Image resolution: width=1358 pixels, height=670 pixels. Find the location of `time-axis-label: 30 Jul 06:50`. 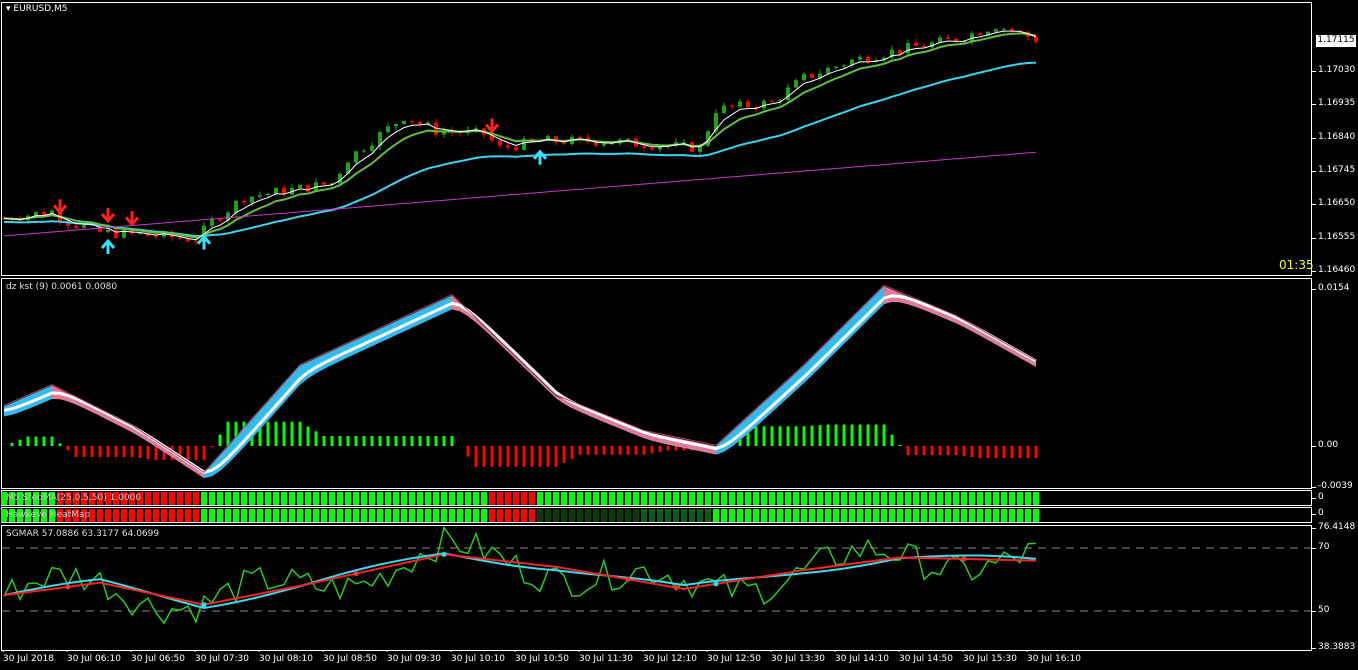

time-axis-label: 30 Jul 06:50 is located at coordinates (158, 659).